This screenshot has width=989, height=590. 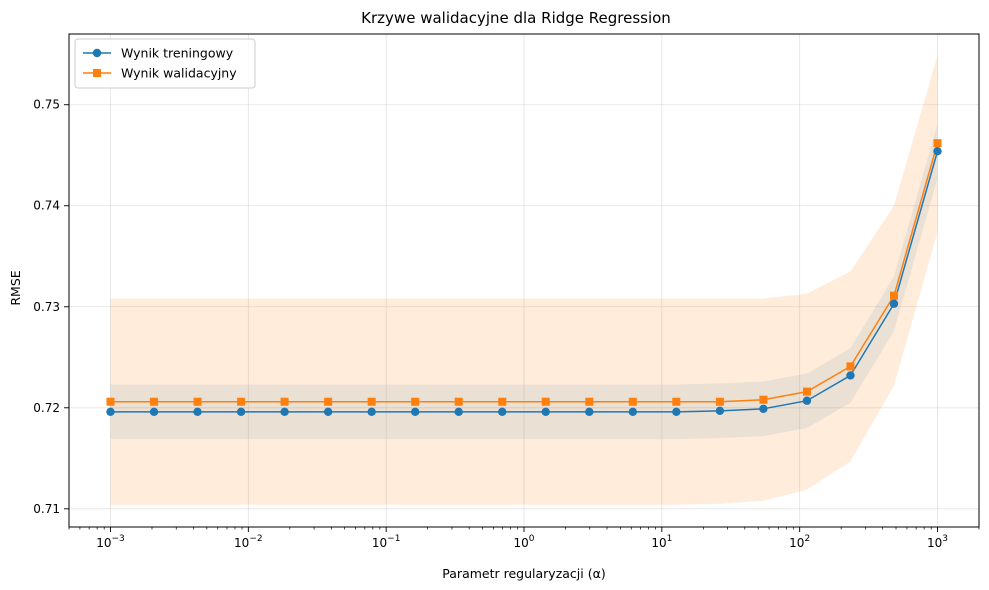 I want to click on legend: Wynik treningowy Wynik walidacyjny, so click(x=165, y=63).